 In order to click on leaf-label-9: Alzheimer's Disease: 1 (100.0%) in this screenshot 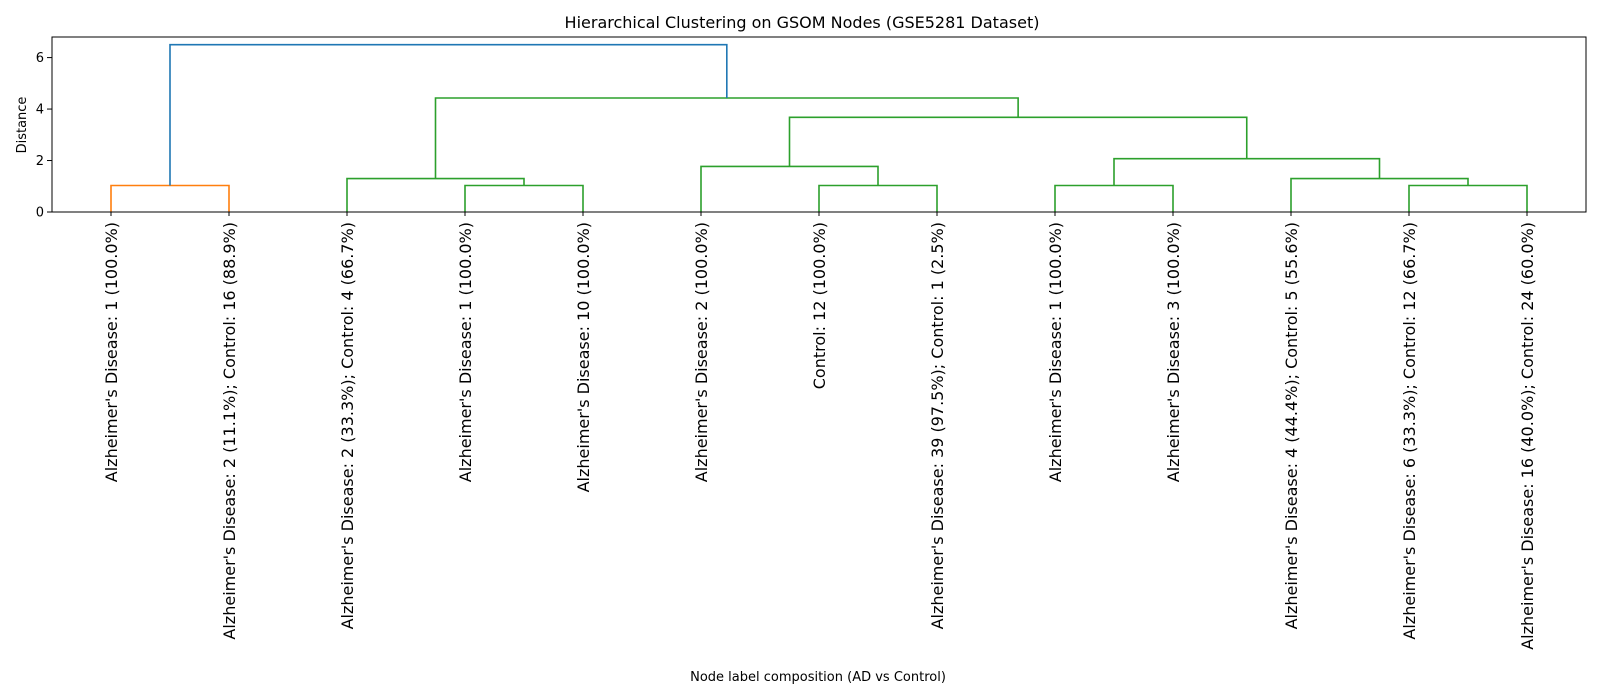, I will do `click(1055, 352)`.